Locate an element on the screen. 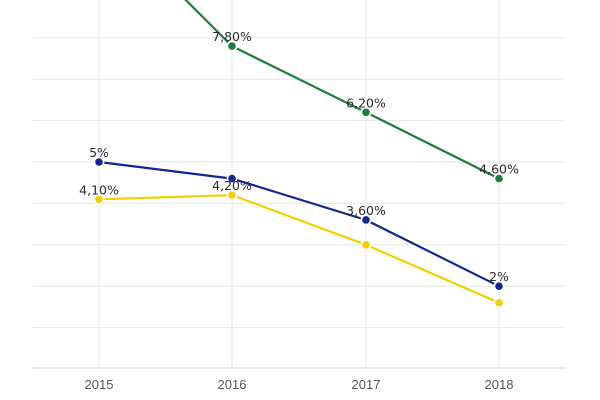  x-tick-label: 2016 is located at coordinates (232, 384).